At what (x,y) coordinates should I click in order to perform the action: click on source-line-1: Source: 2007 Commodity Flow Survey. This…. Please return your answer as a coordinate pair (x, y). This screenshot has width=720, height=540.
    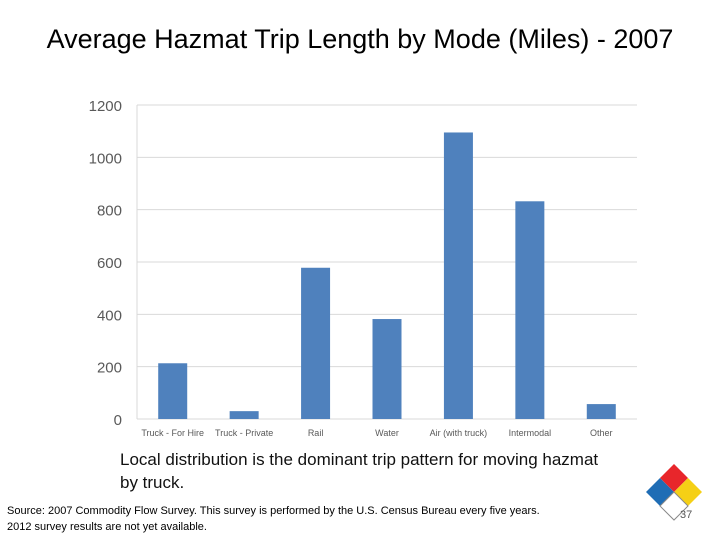
    Looking at the image, I should click on (273, 511).